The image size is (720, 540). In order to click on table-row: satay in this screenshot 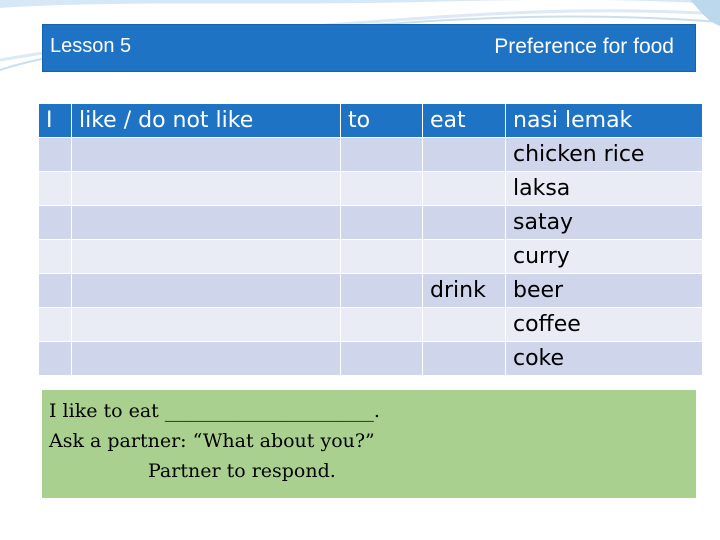, I will do `click(370, 222)`.